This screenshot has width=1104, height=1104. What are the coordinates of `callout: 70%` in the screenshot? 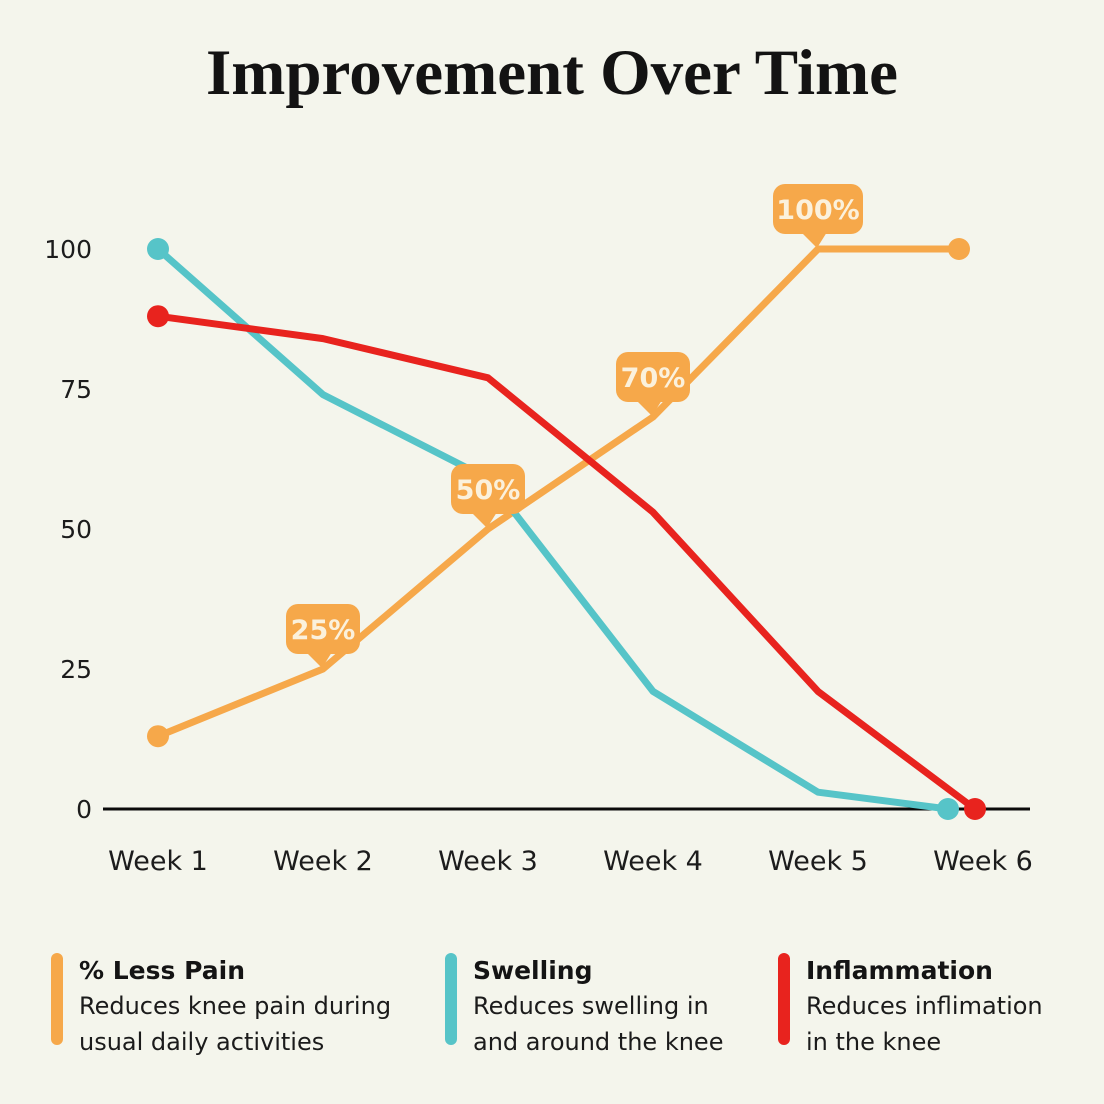 It's located at (653, 384).